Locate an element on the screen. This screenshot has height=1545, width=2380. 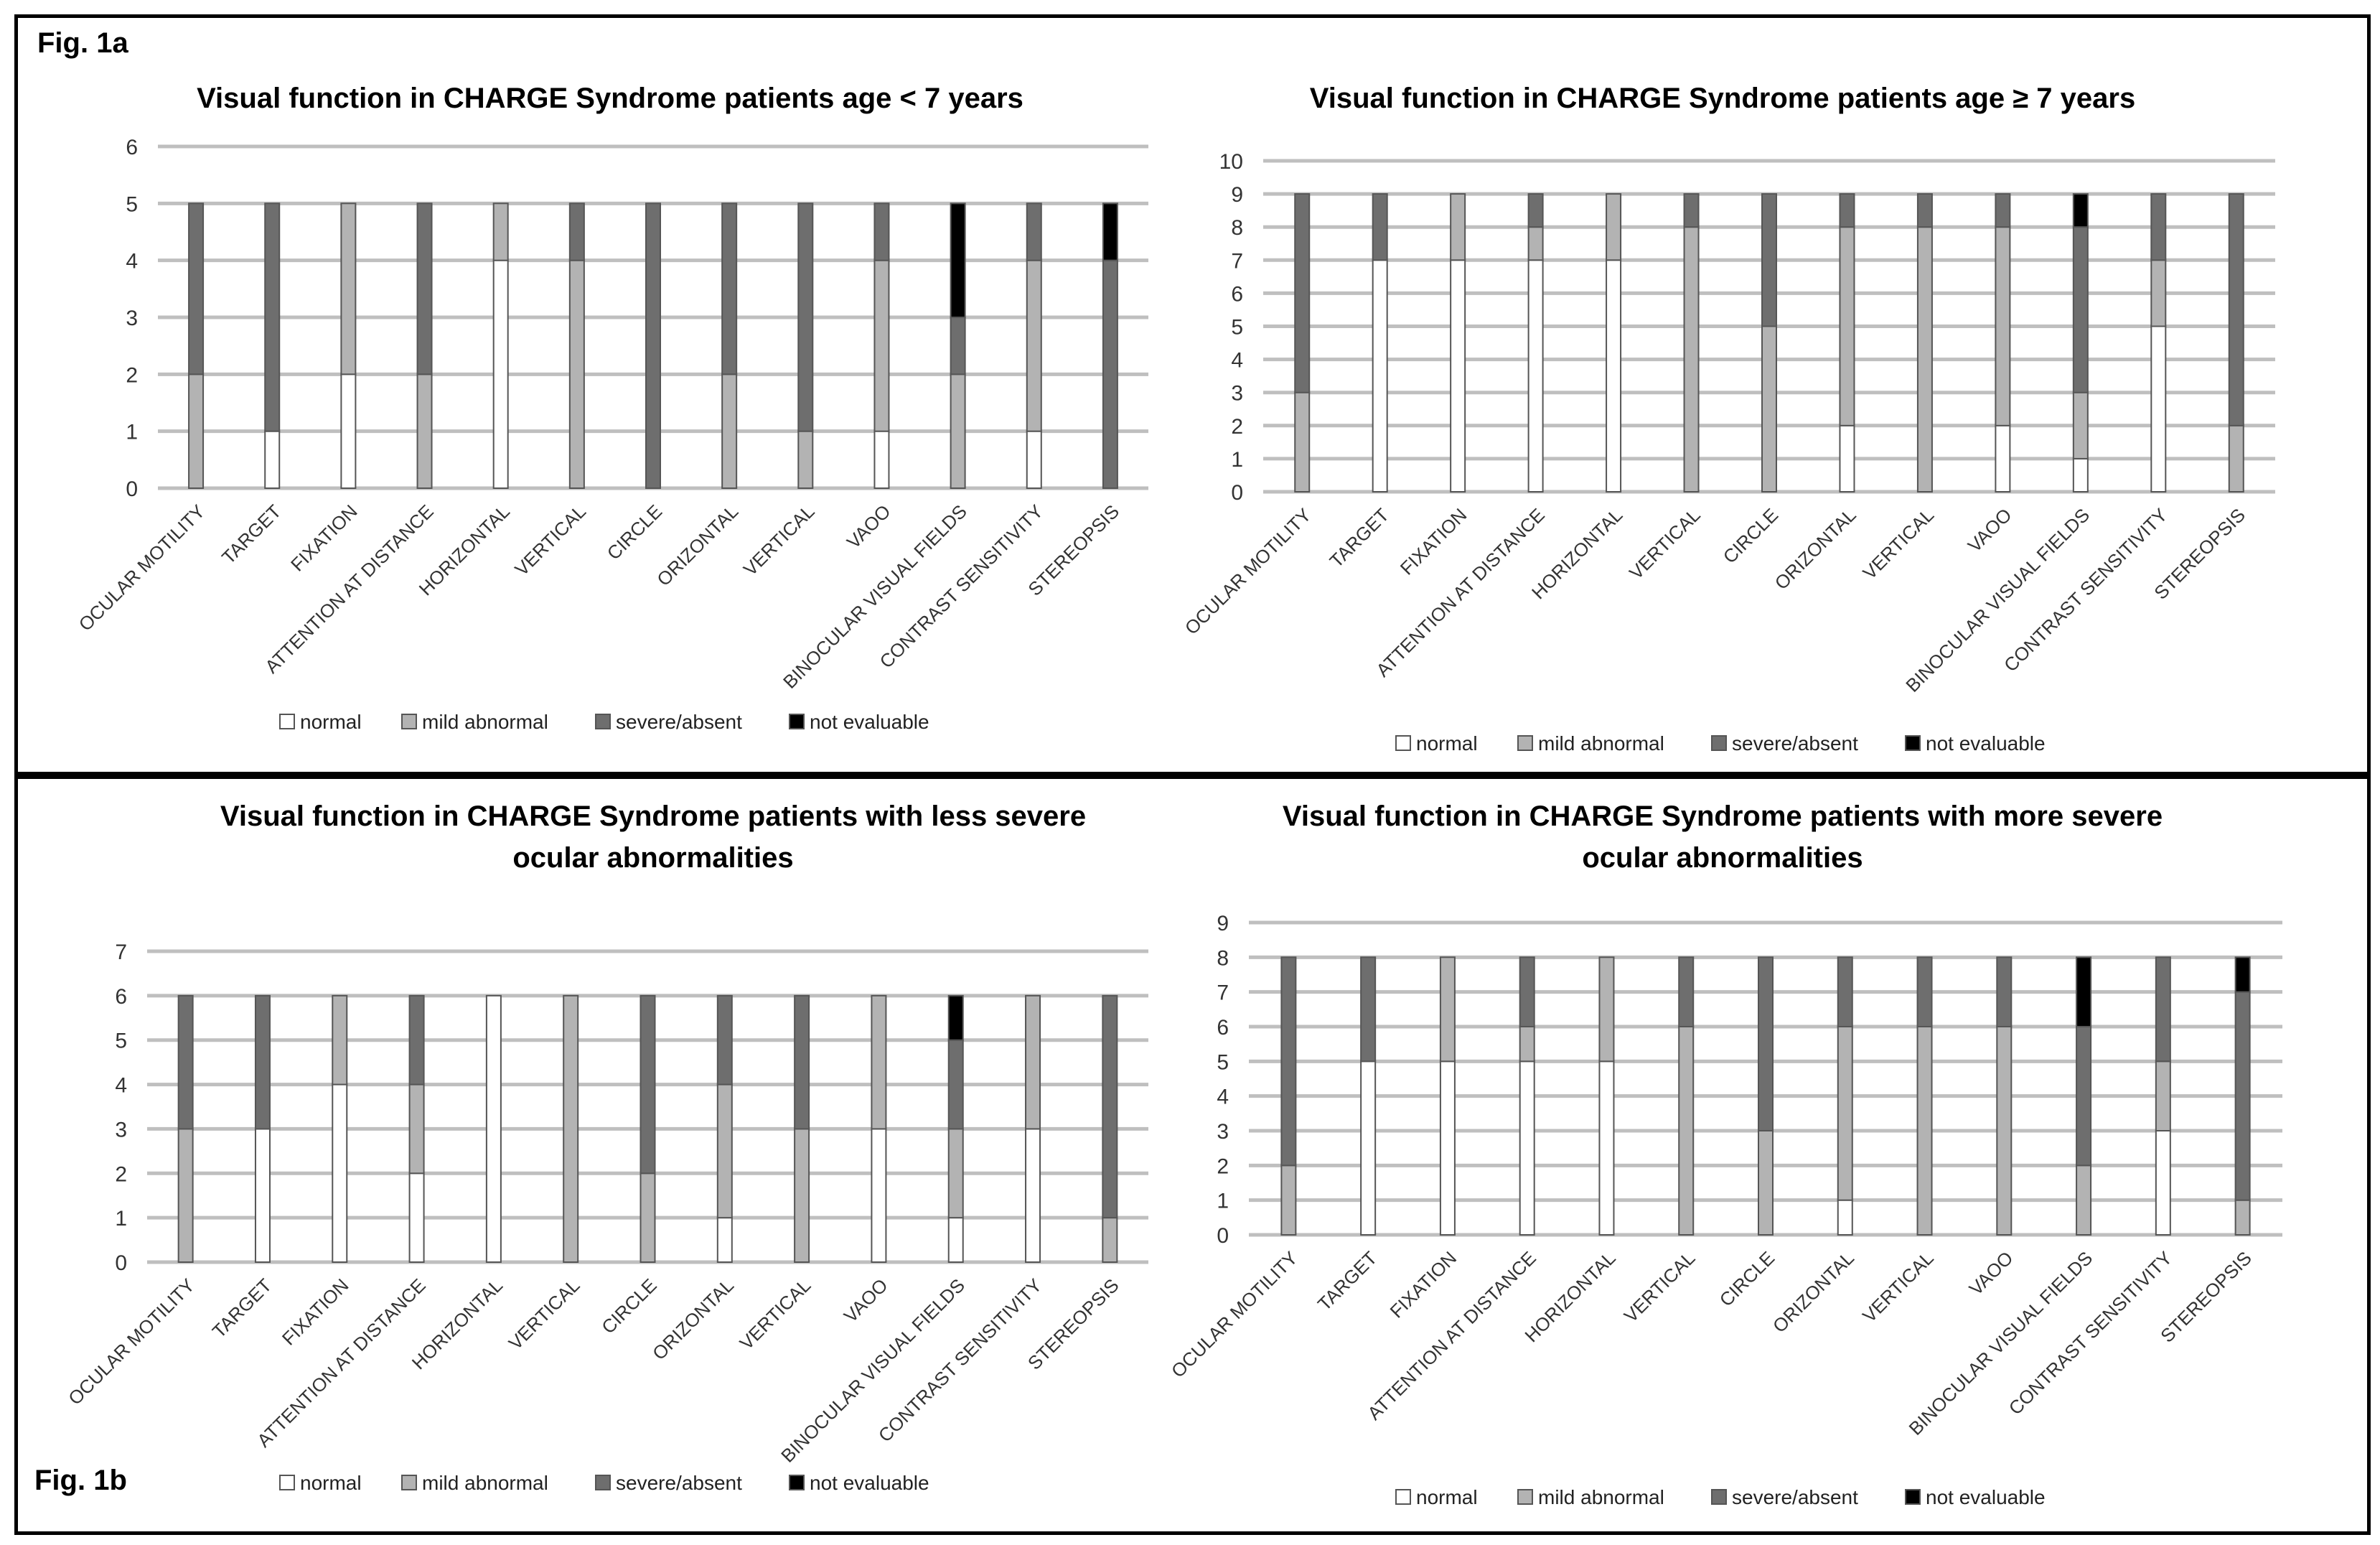
y-tick-label: 6 is located at coordinates (1223, 1028).